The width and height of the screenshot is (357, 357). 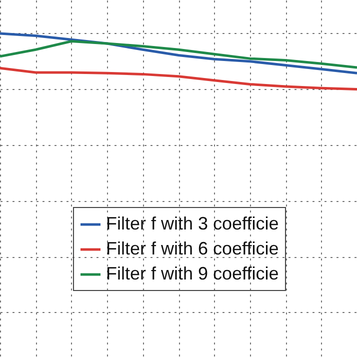 I want to click on legend-label: Filter f with 3 coefficie, so click(x=192, y=224).